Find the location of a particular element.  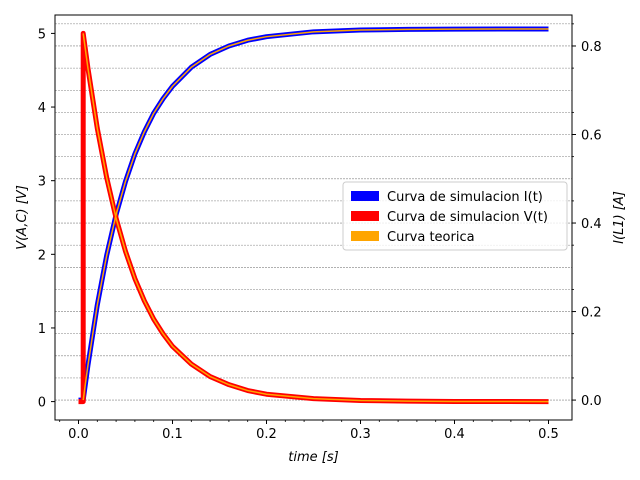

x-tick-label: 0.2 is located at coordinates (266, 434).